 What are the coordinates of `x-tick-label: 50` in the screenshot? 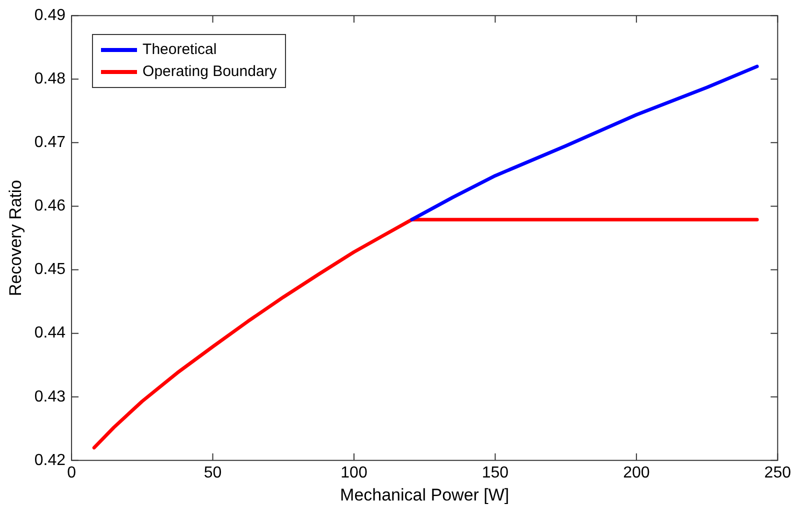 It's located at (213, 473).